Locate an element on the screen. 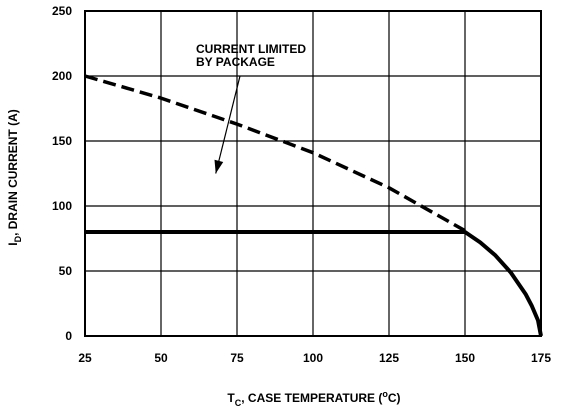 The width and height of the screenshot is (566, 411). x-tick-label: 175 is located at coordinates (541, 358).